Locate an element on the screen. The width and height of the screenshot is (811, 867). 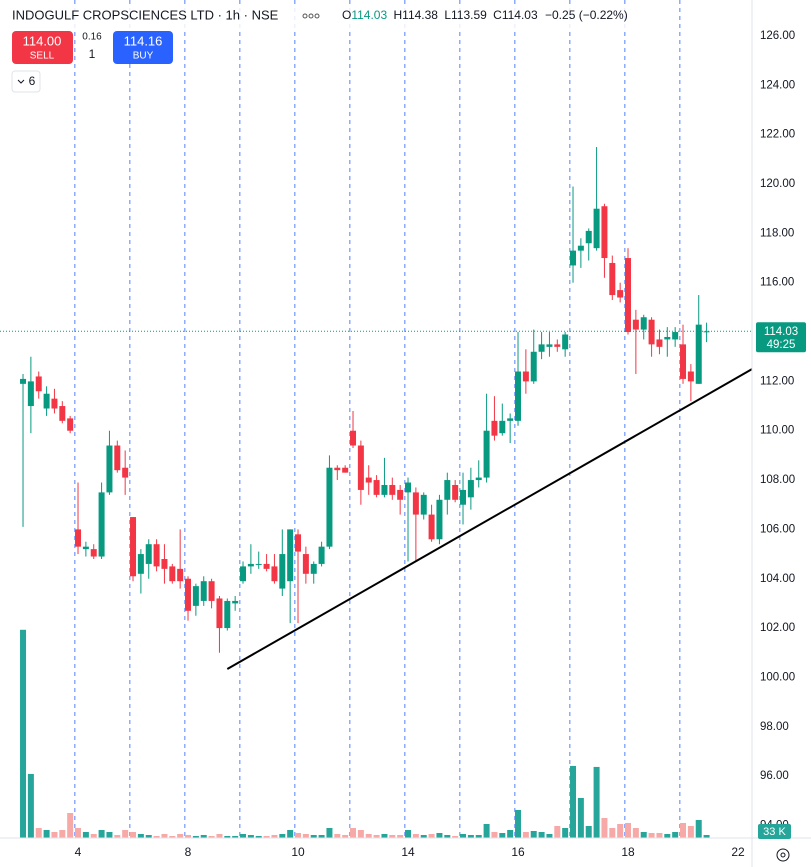
countdown: 49:25 is located at coordinates (781, 345).